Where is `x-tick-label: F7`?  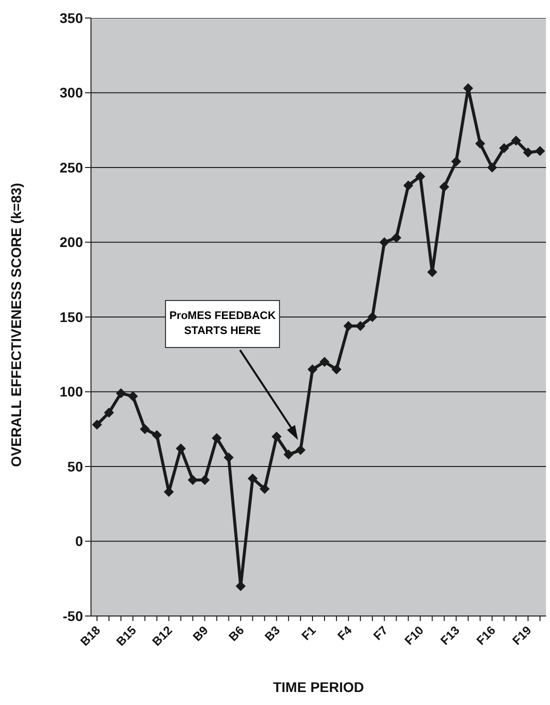 x-tick-label: F7 is located at coordinates (380, 633).